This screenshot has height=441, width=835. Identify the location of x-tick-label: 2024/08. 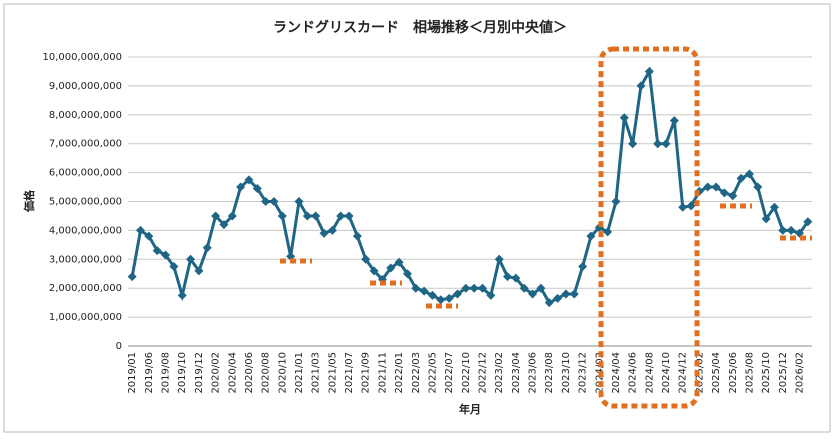
(649, 373).